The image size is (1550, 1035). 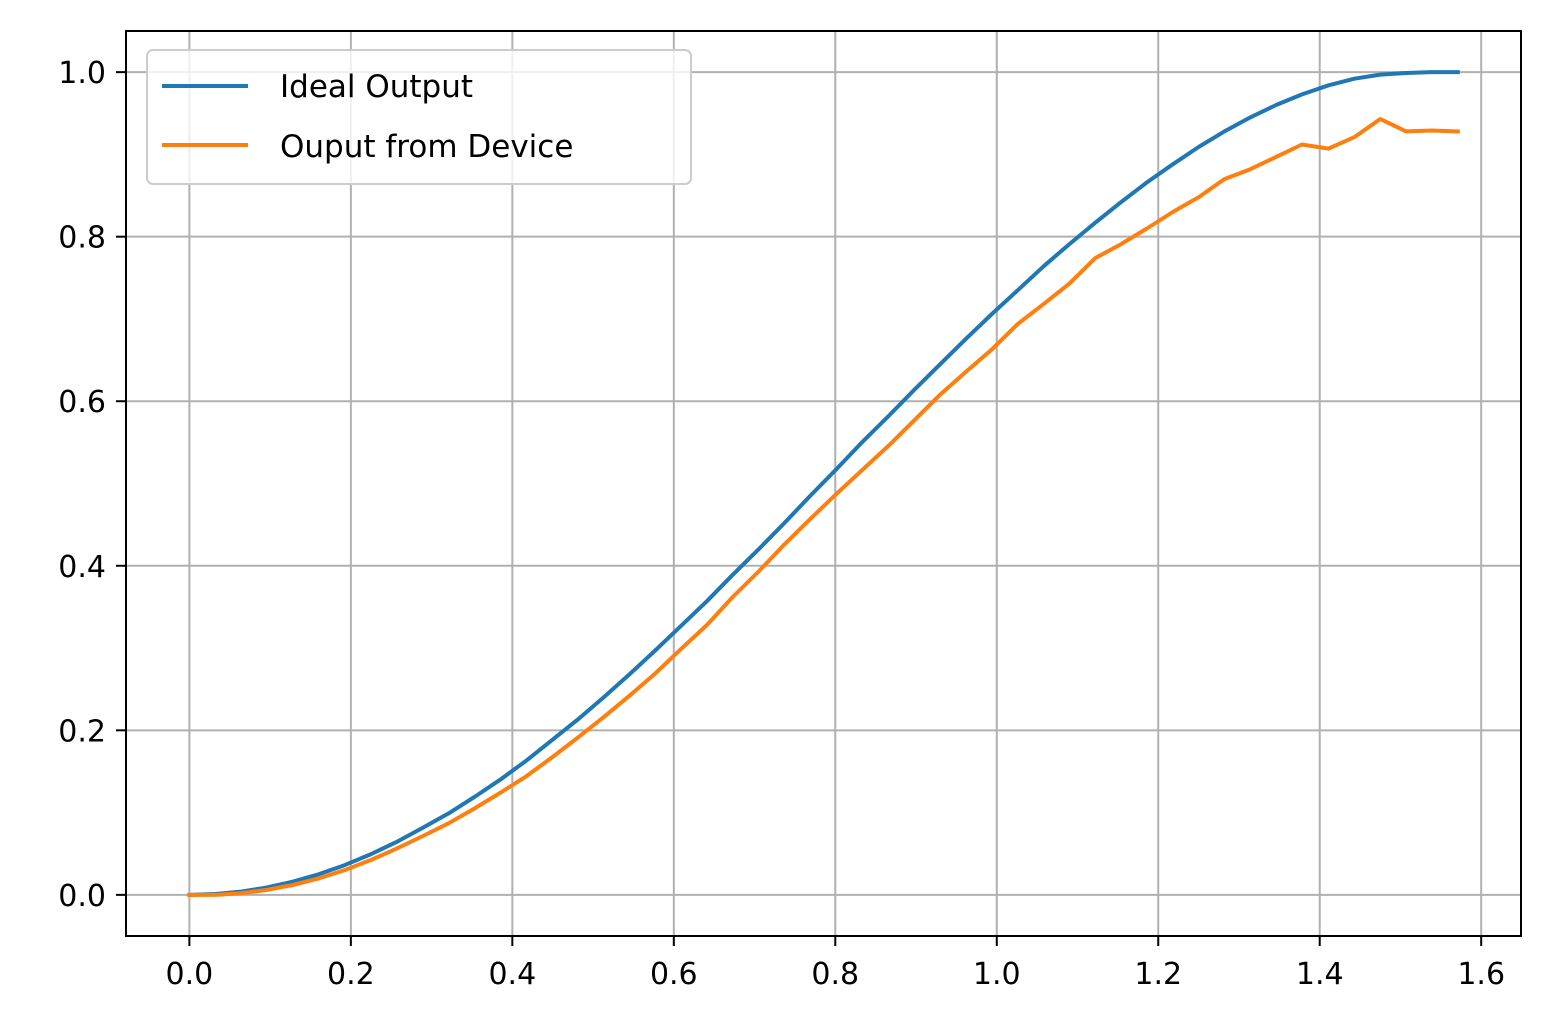 What do you see at coordinates (426, 147) in the screenshot?
I see `legend-label-device-output: Ouput from Device` at bounding box center [426, 147].